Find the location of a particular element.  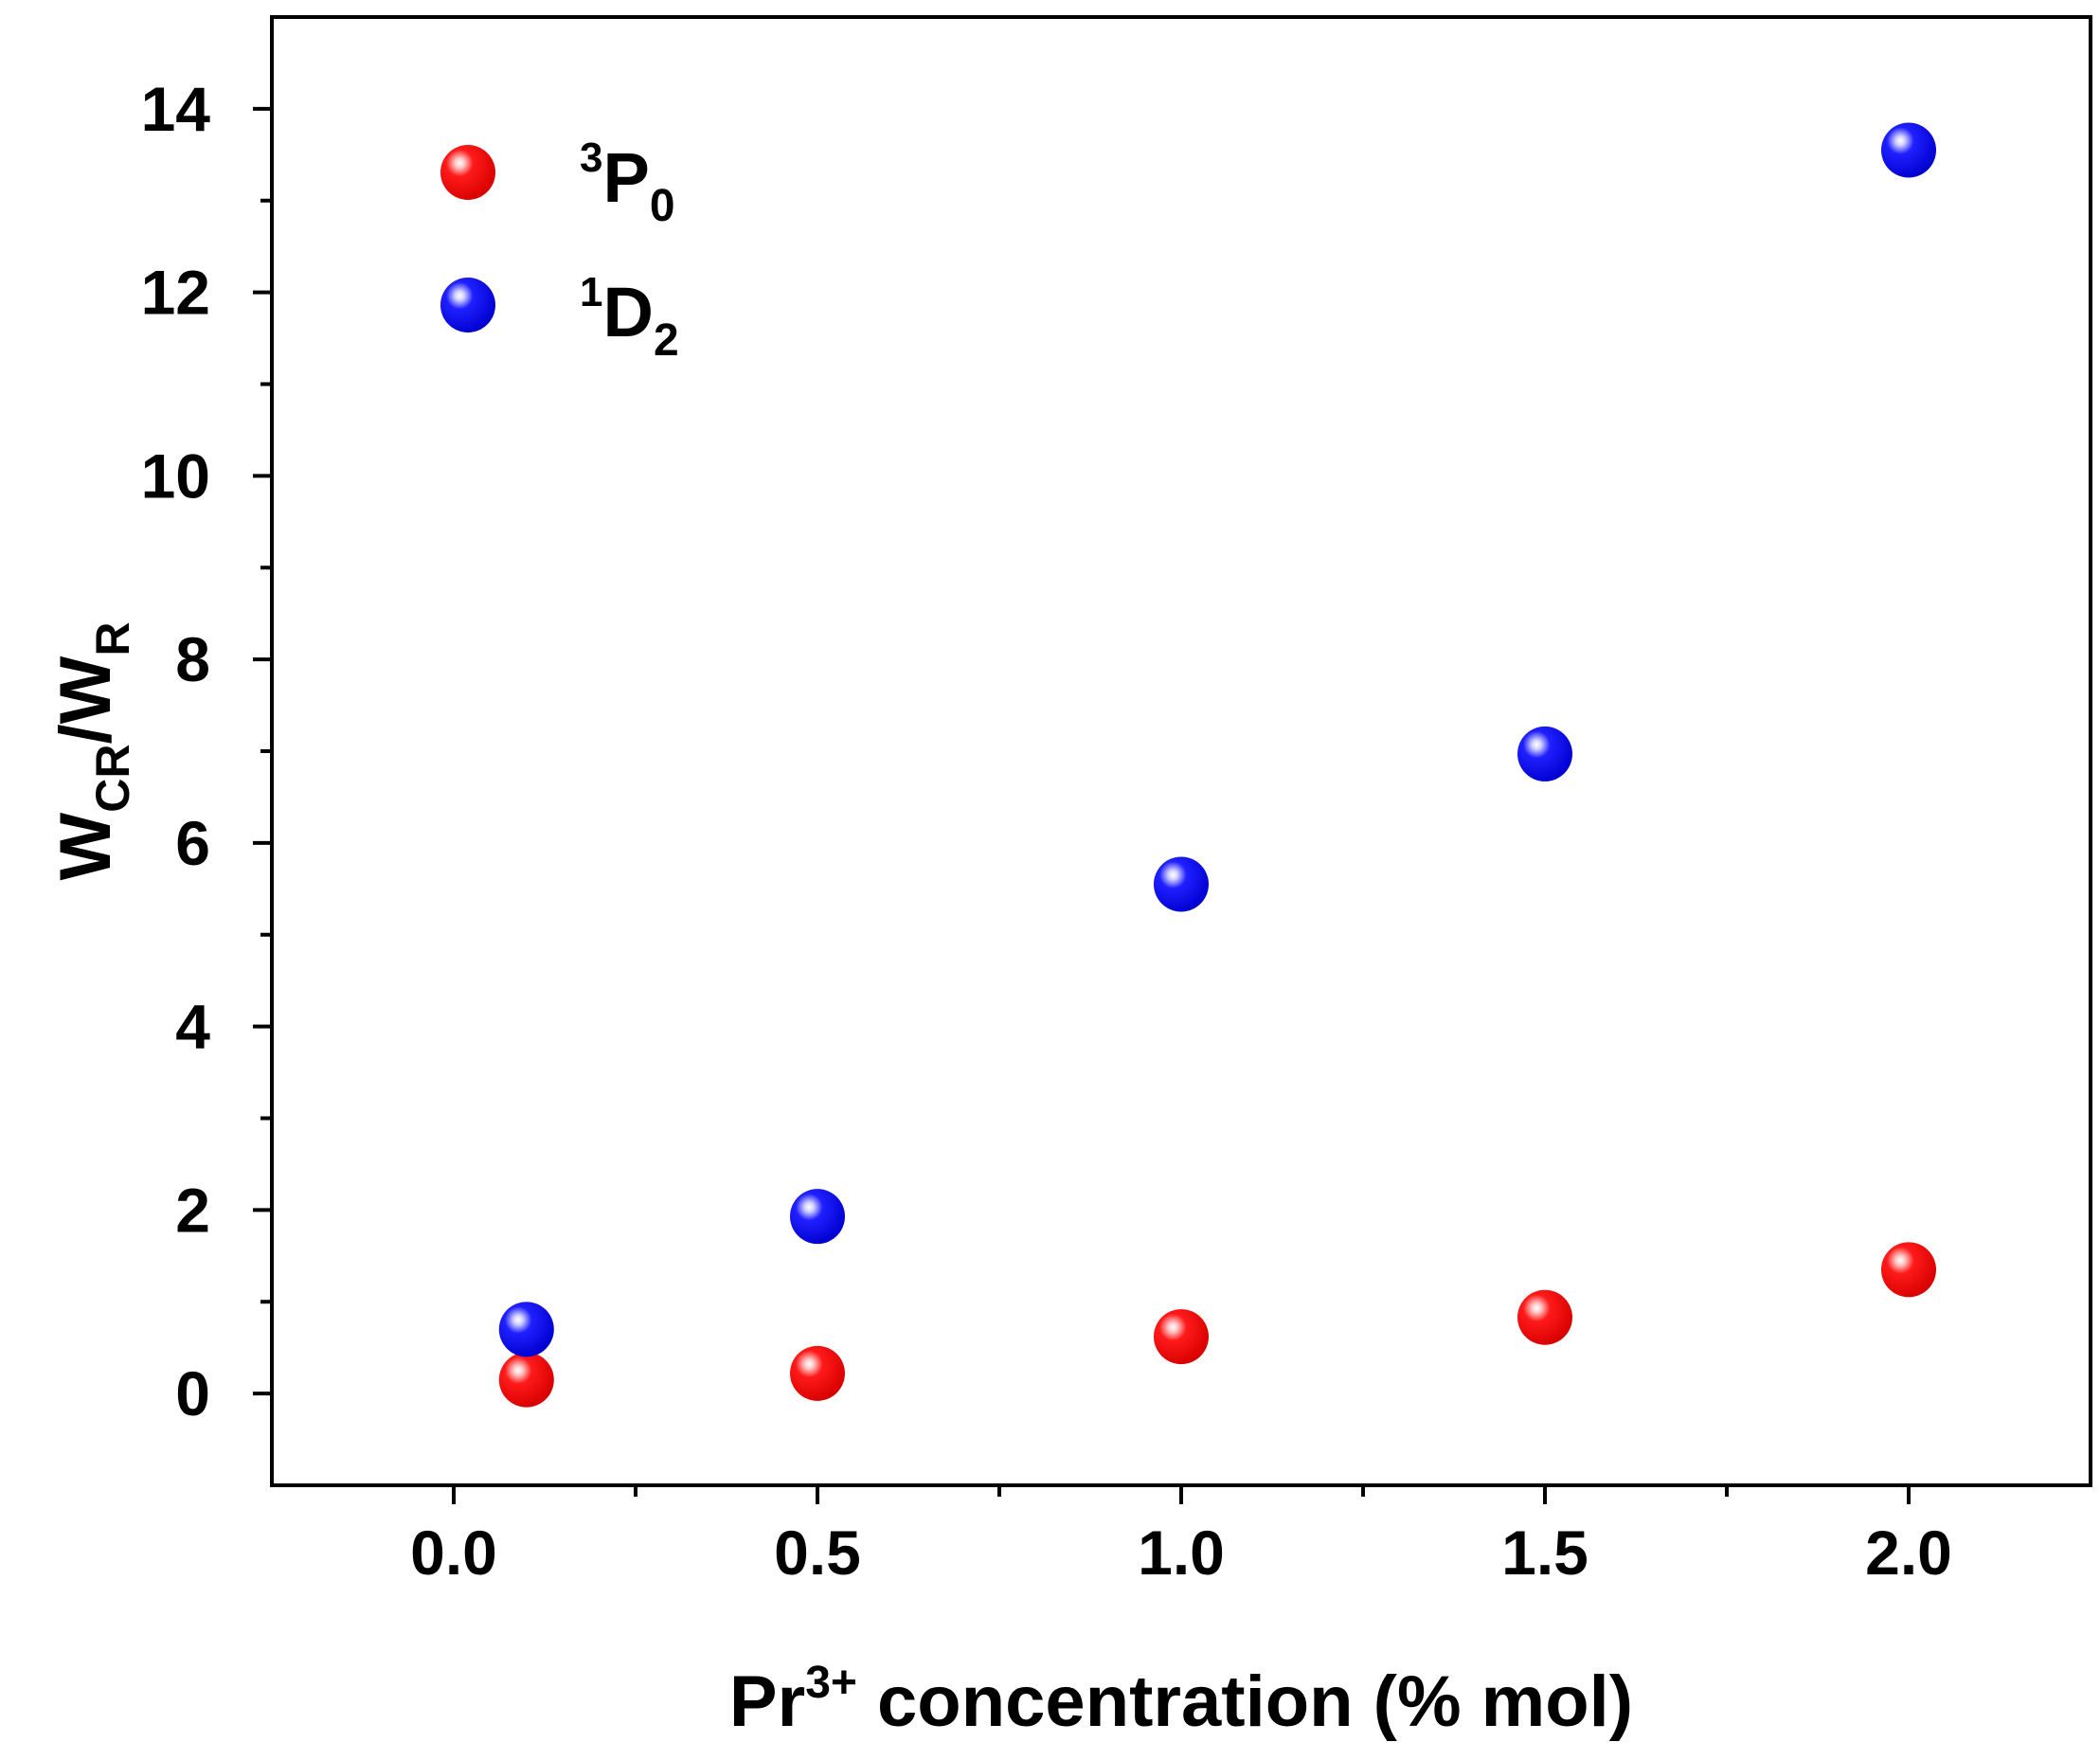

x-tick-label: 0.0 is located at coordinates (453, 1553).